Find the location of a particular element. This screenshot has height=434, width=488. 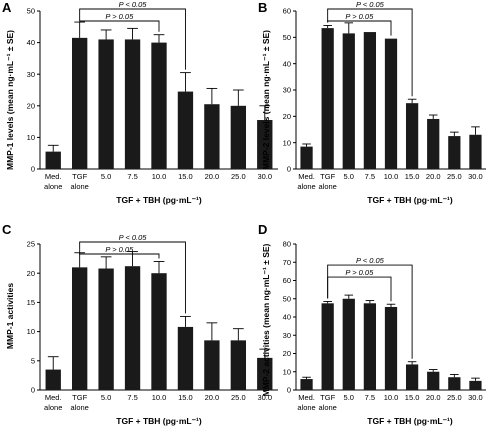

panel-letter: C is located at coordinates (7, 229).